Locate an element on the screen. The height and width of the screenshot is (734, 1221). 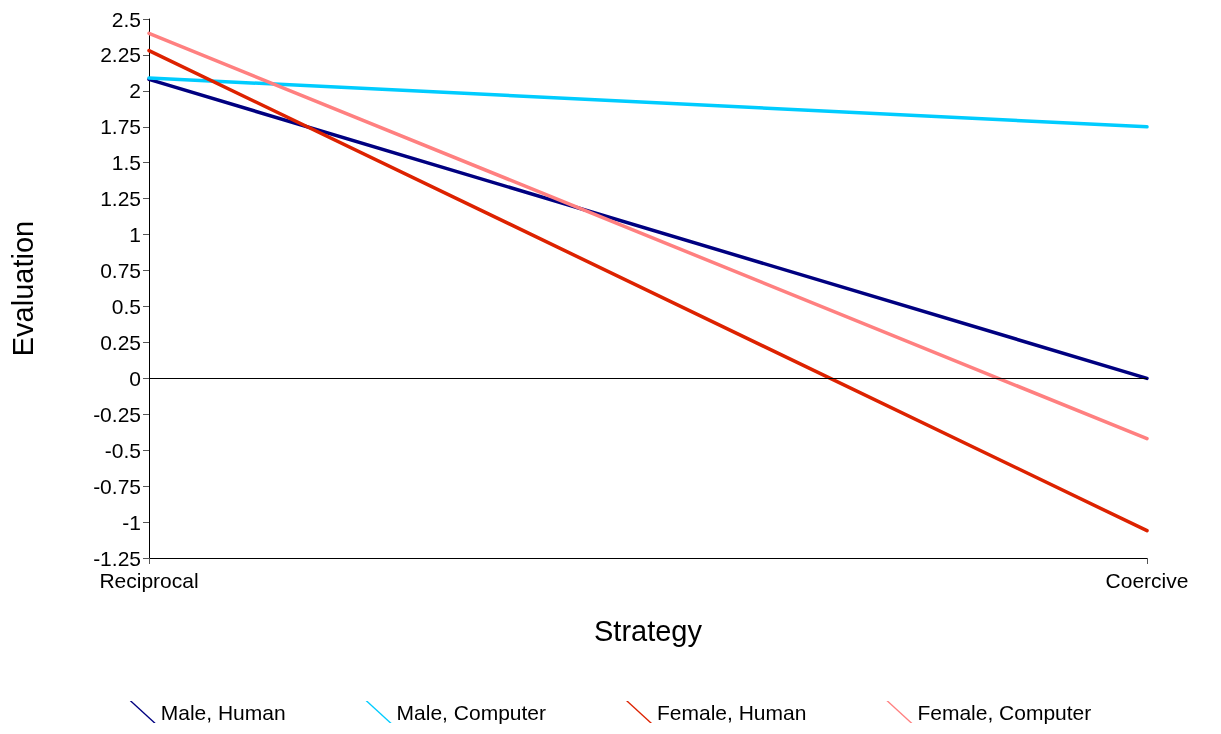
y-tick-label: 1.5 is located at coordinates (126, 163).